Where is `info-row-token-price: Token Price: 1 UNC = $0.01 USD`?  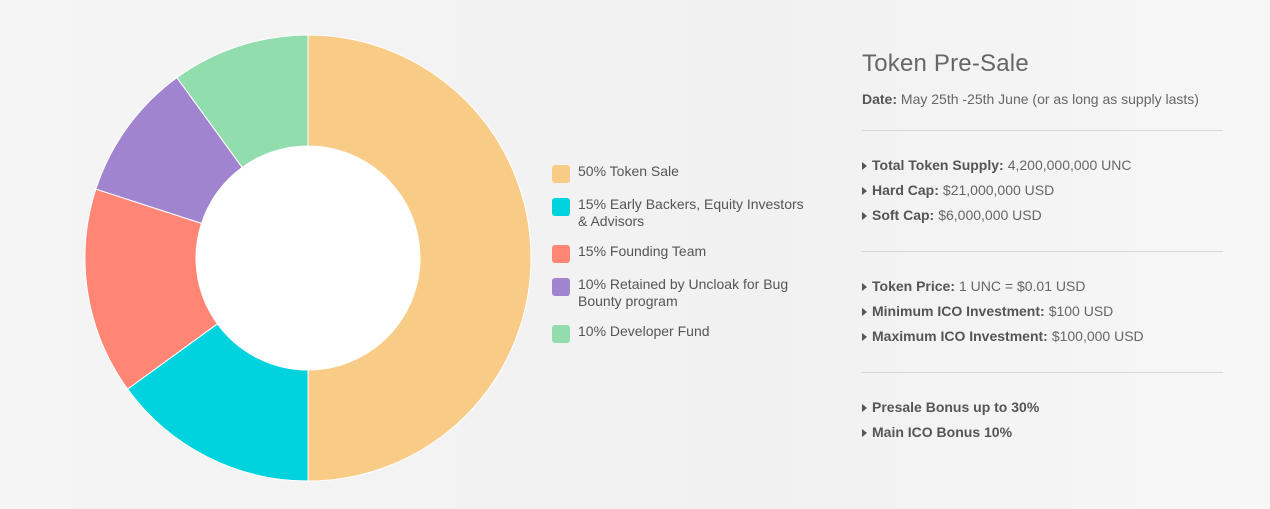 info-row-token-price: Token Price: 1 UNC = $0.01 USD is located at coordinates (1042, 286).